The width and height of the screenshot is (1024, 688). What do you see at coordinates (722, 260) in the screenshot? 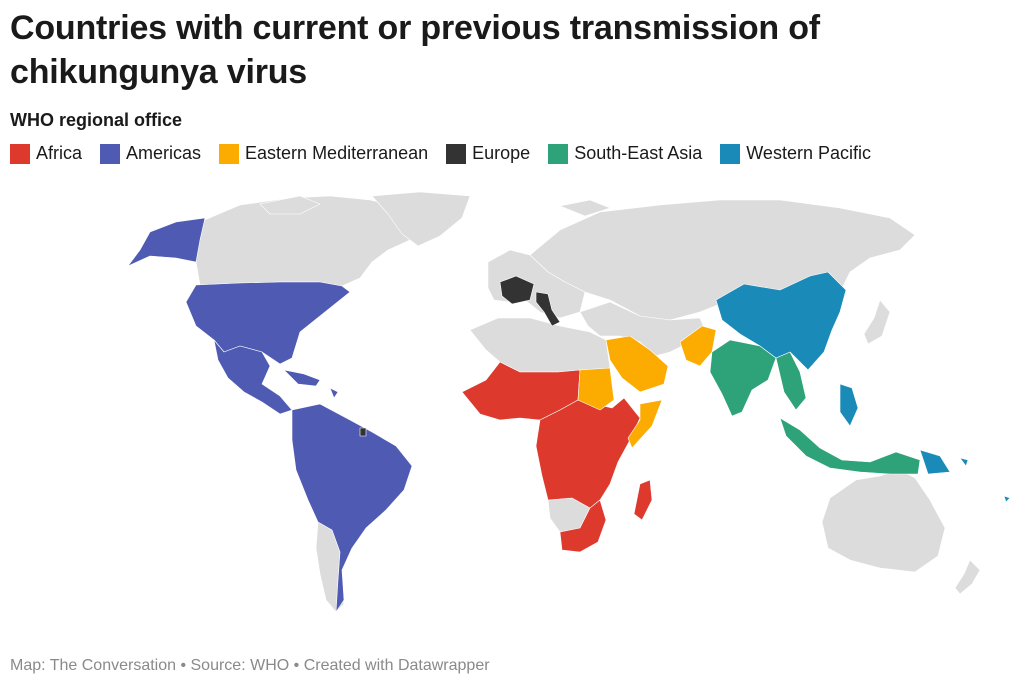
I see `region-northern-eurasia` at bounding box center [722, 260].